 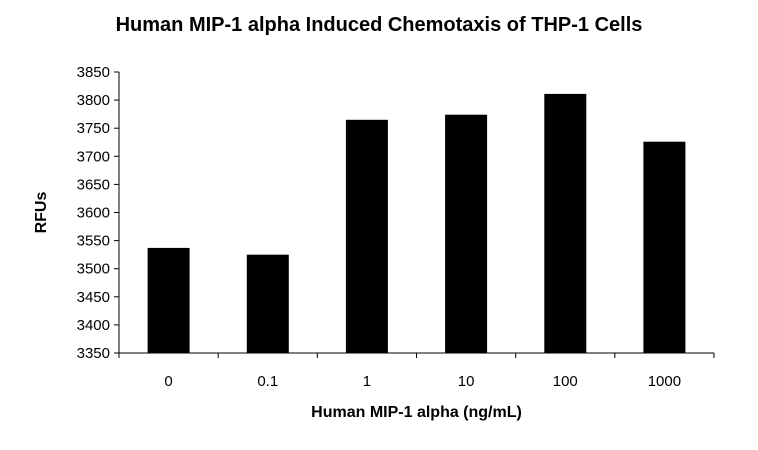 I want to click on y-tick-label: 3550, so click(x=93, y=241).